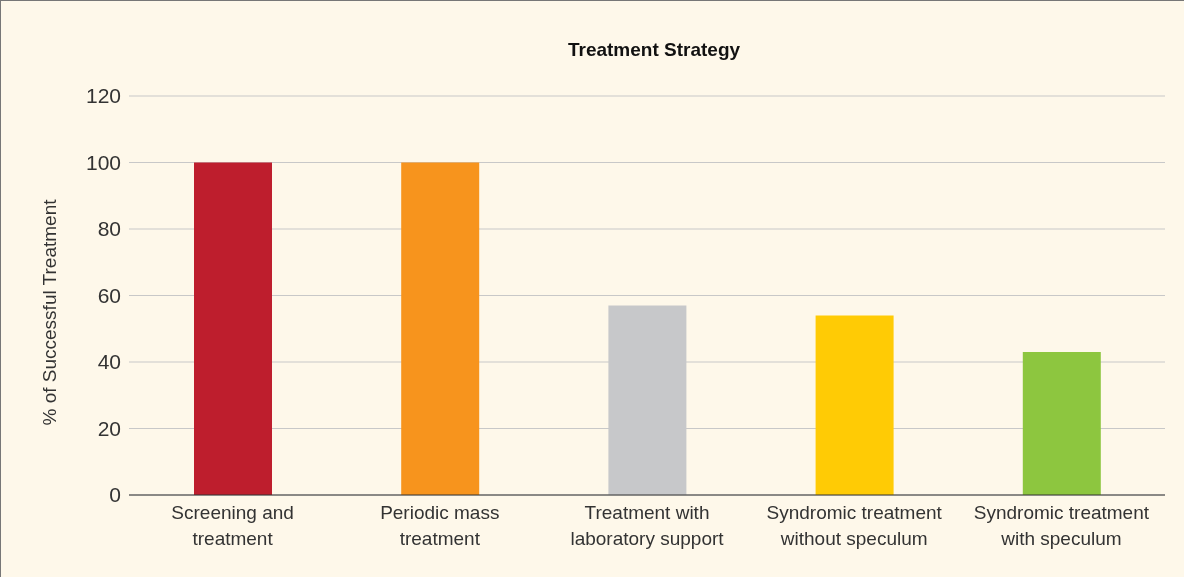 Image resolution: width=1184 pixels, height=577 pixels. What do you see at coordinates (109, 428) in the screenshot?
I see `y-tick-label: 20` at bounding box center [109, 428].